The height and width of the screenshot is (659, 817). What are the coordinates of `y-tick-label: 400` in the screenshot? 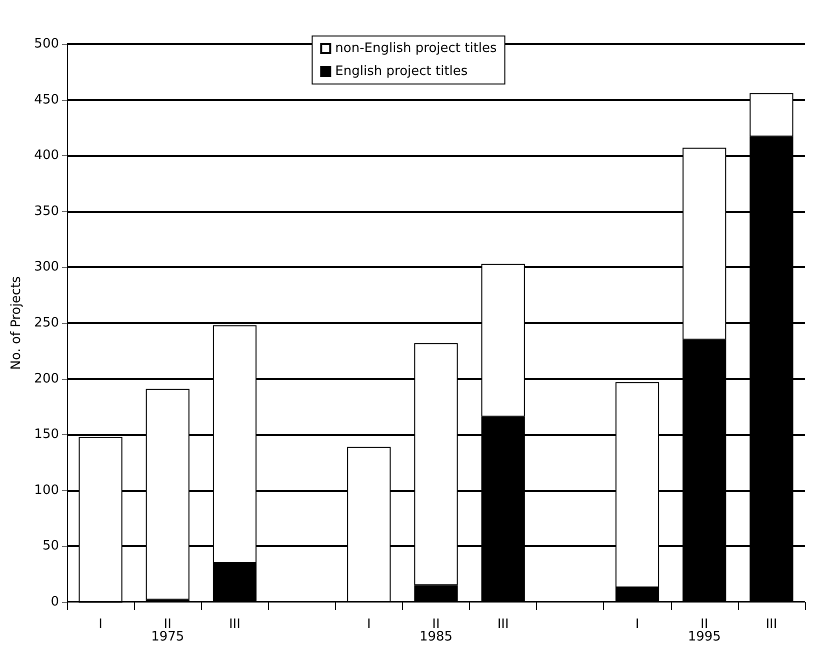 It's located at (46, 156).